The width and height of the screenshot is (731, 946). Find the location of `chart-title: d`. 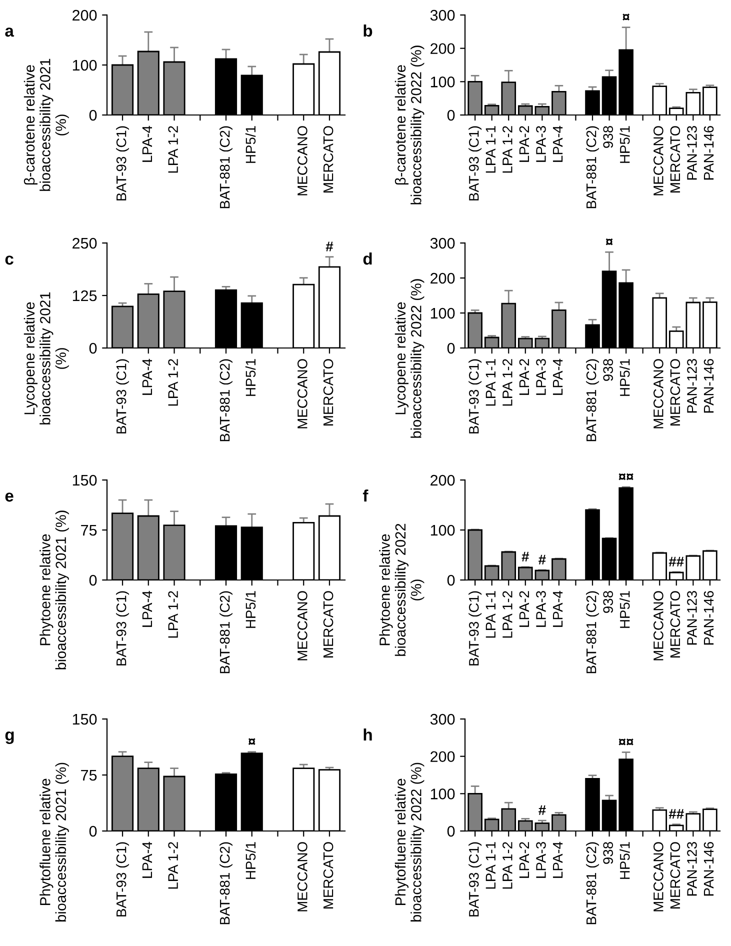

chart-title: d is located at coordinates (367, 258).